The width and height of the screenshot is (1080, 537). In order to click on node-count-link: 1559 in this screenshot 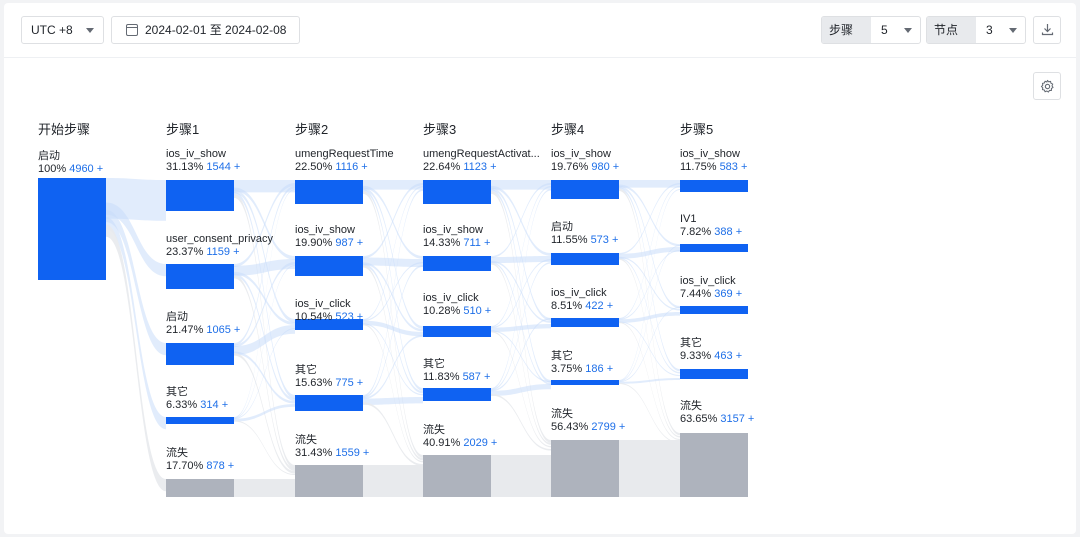, I will do `click(347, 453)`.